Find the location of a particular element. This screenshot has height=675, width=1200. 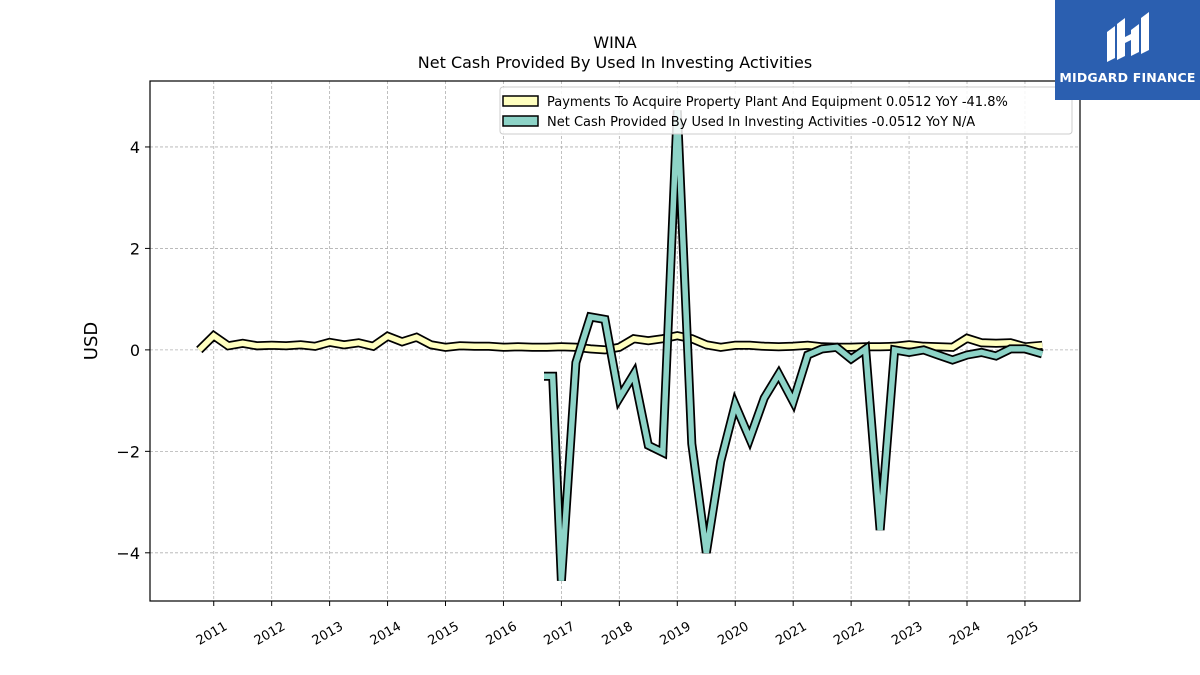

y-tick-label: 4 is located at coordinates (135, 147).